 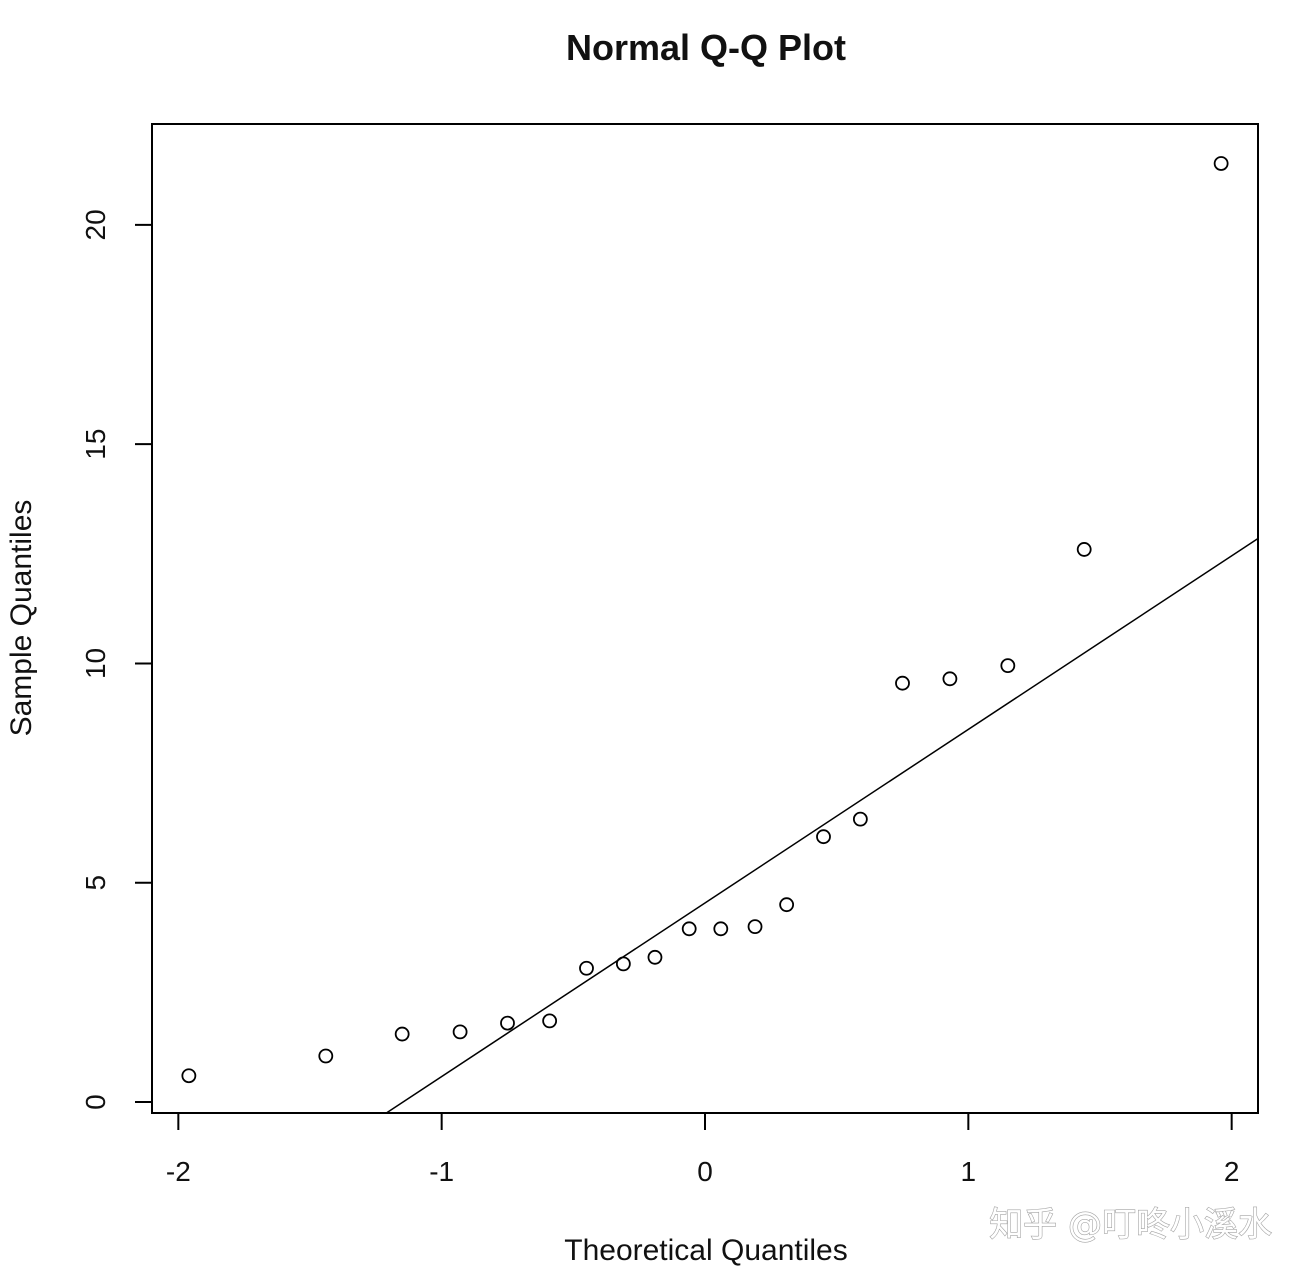 I want to click on x-axis: -2 -1 0 1 2, so click(x=703, y=1149).